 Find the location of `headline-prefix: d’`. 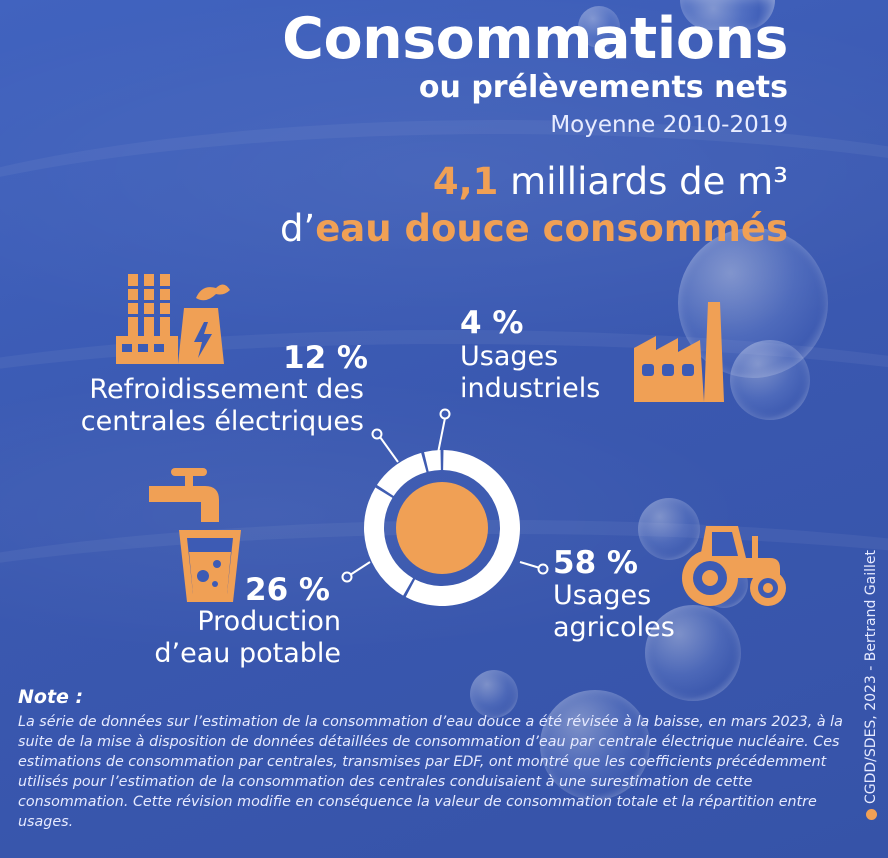

headline-prefix: d’ is located at coordinates (297, 228).